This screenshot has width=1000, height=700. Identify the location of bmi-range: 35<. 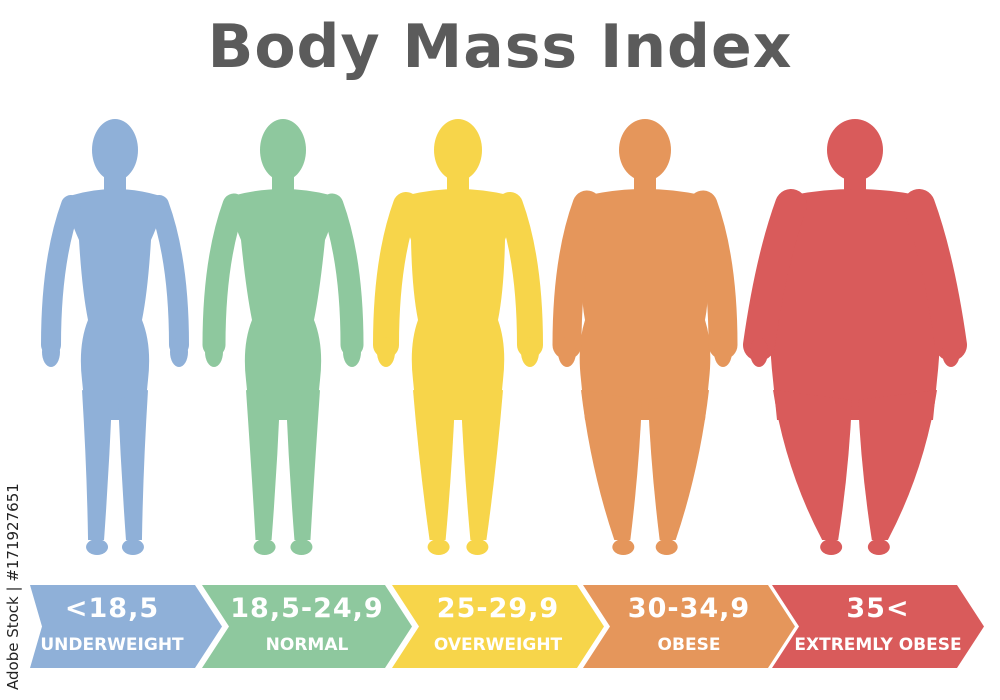
(878, 608).